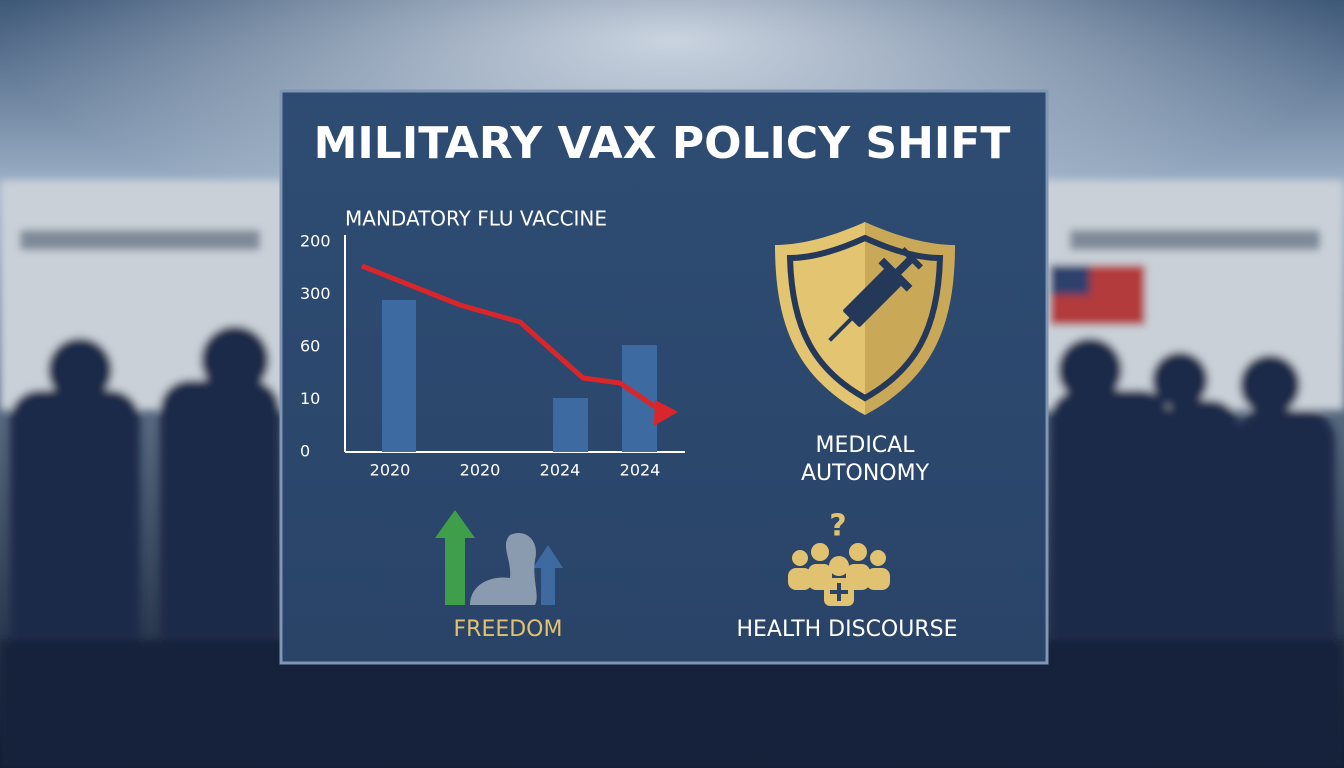 This screenshot has height=768, width=1344. I want to click on trend-arrowhead, so click(666, 412).